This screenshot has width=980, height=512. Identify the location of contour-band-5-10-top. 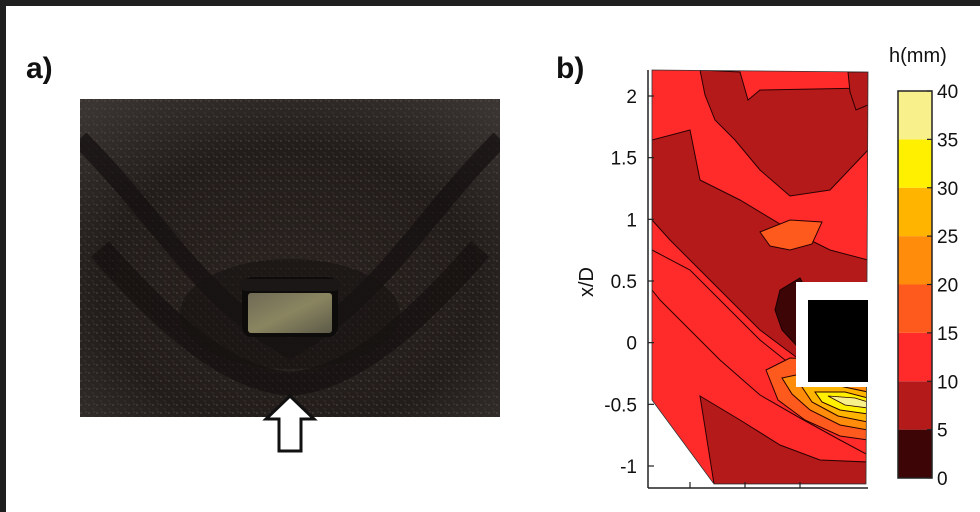
(783, 133).